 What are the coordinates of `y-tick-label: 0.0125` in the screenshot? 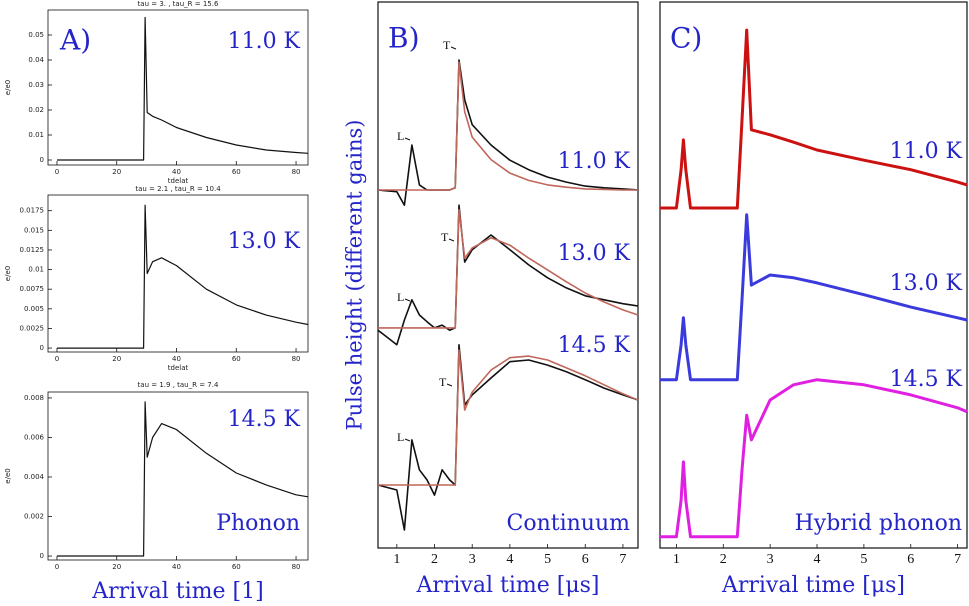 It's located at (32, 250).